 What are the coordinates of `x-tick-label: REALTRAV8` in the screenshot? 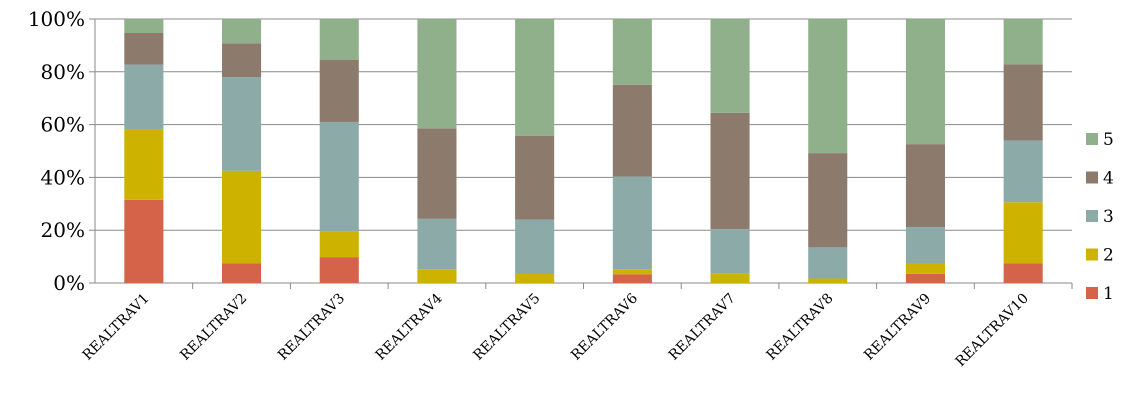 It's located at (800, 327).